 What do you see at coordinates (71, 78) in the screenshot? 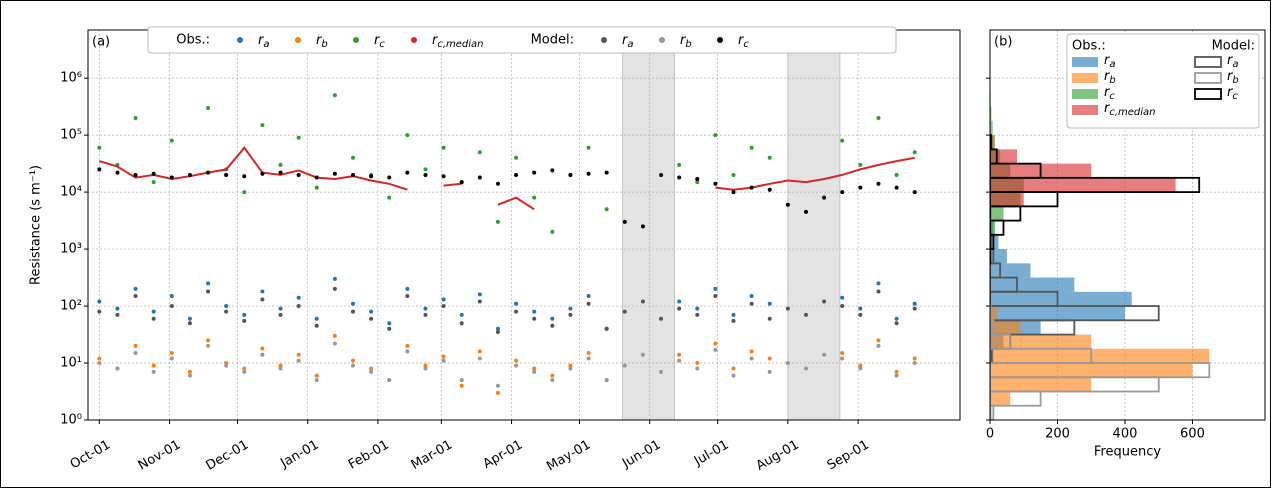
I see `y-tick-label: 10⁶` at bounding box center [71, 78].